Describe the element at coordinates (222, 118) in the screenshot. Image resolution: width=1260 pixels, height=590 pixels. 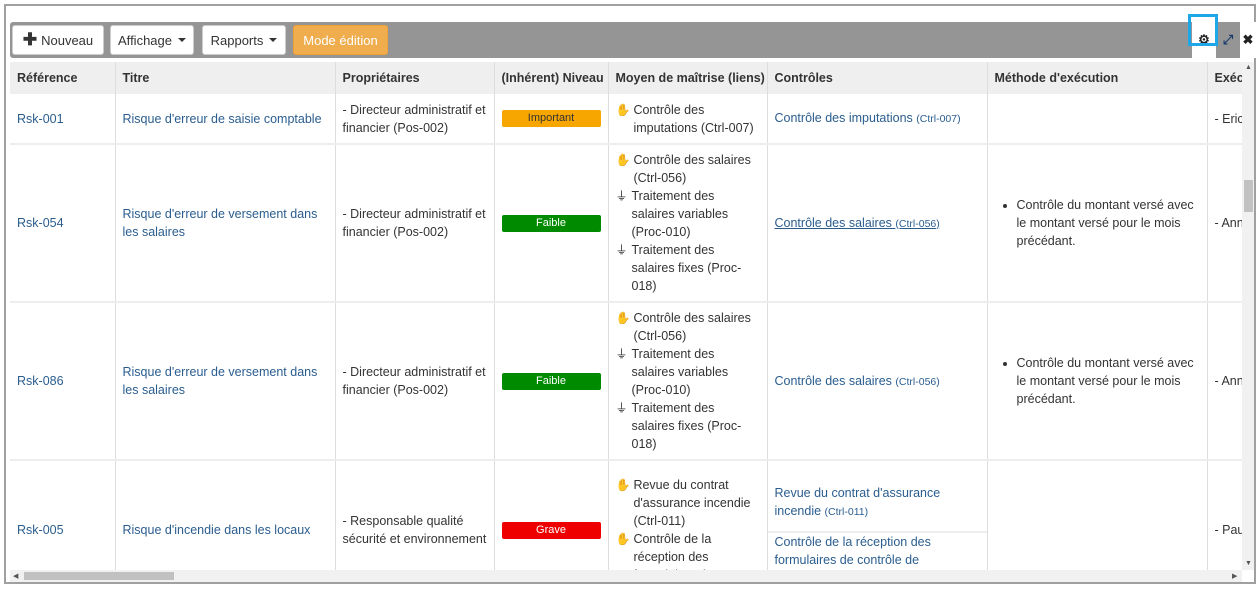
I see `title-link: Risque d'erreur de saisie comptable` at that location.